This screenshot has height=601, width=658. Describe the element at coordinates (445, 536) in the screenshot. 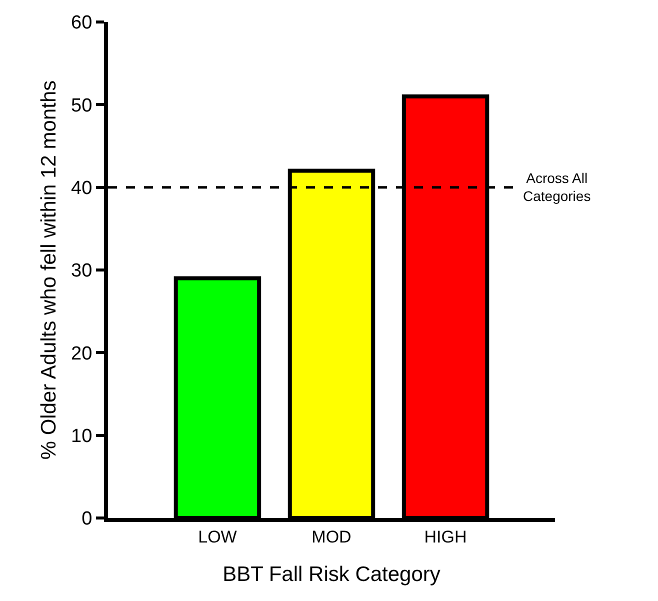

I see `x-tick-label: HIGH` at that location.